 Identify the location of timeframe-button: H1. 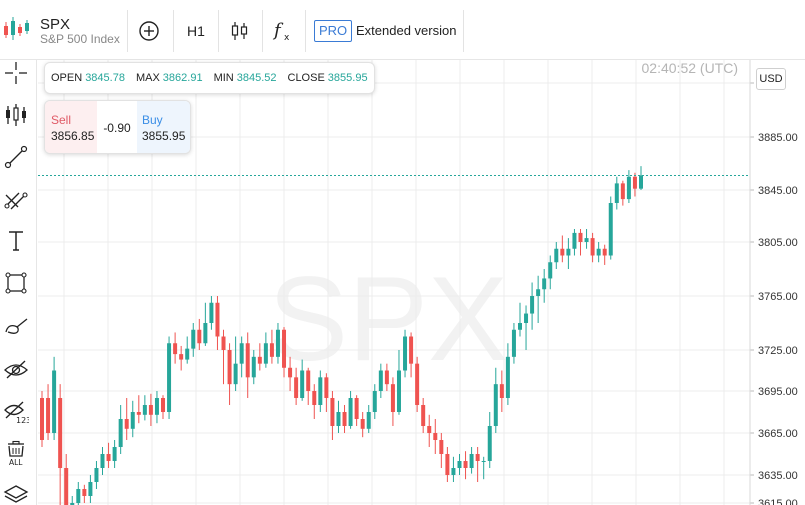
(196, 31).